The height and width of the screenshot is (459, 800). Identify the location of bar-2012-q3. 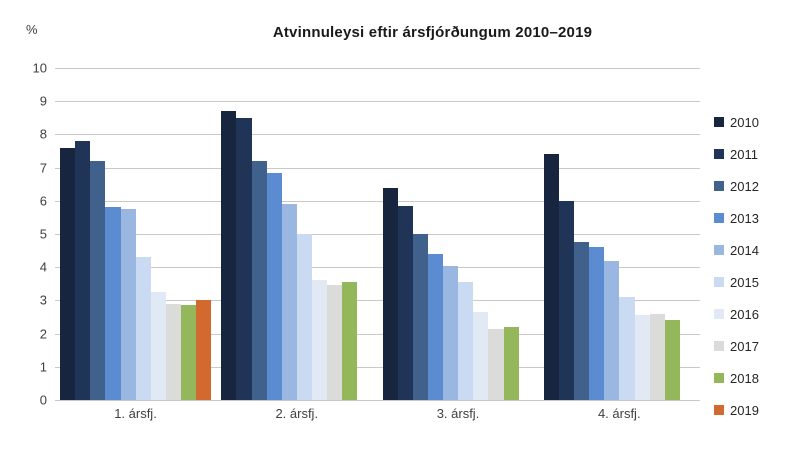
(420, 317).